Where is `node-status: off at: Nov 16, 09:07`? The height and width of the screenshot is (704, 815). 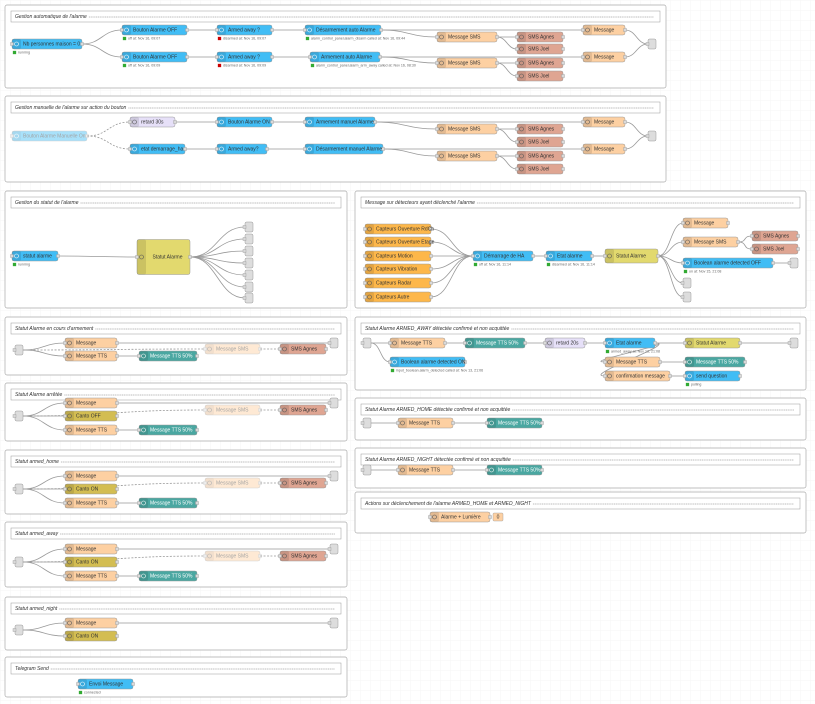
node-status: off at: Nov 16, 09:07 is located at coordinates (144, 39).